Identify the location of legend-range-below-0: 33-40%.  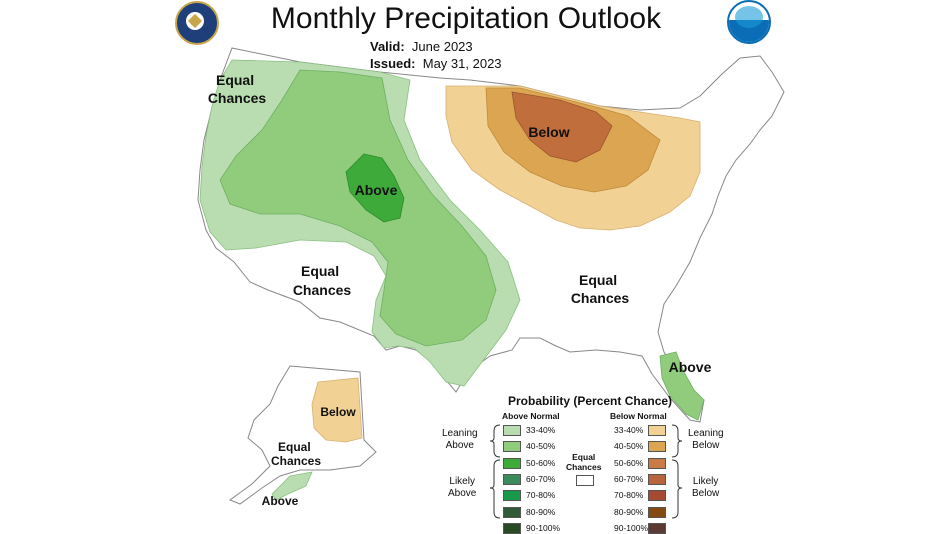
(629, 430).